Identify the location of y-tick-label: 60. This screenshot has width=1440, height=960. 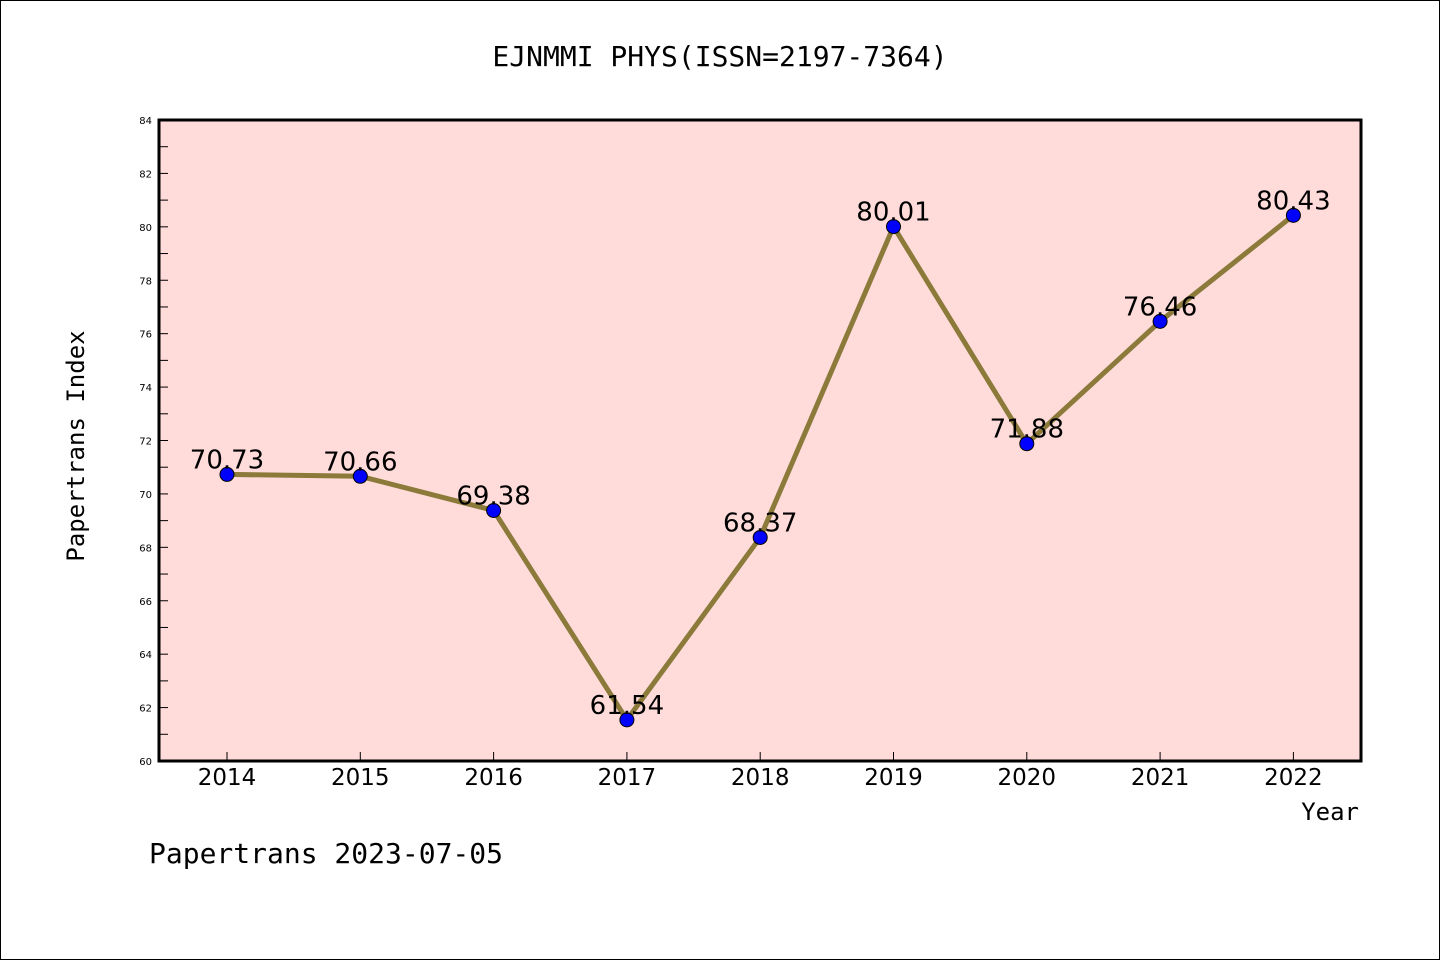
(145, 762).